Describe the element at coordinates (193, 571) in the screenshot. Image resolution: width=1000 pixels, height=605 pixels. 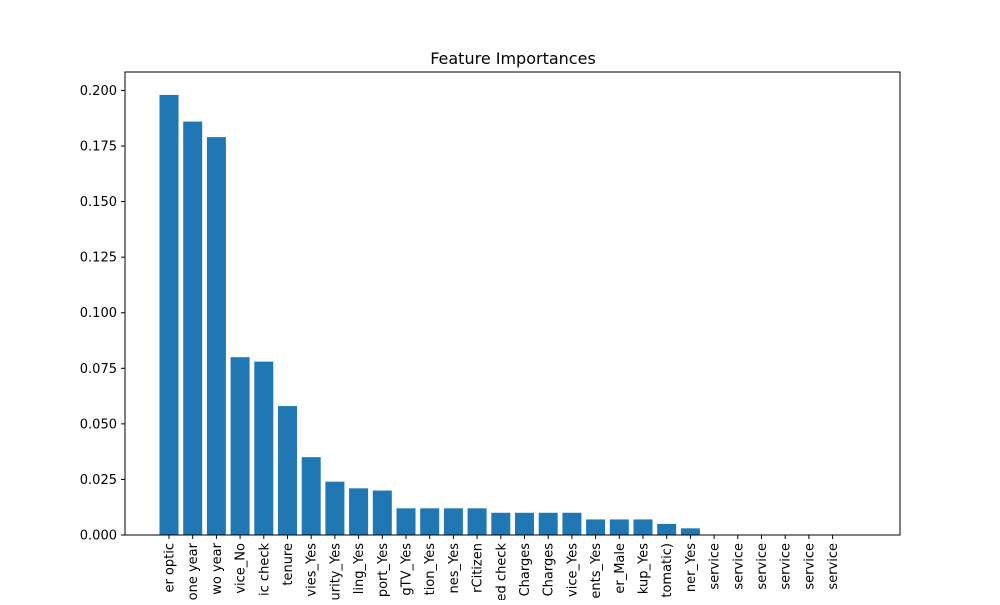
I see `x-tick-label: one year` at that location.